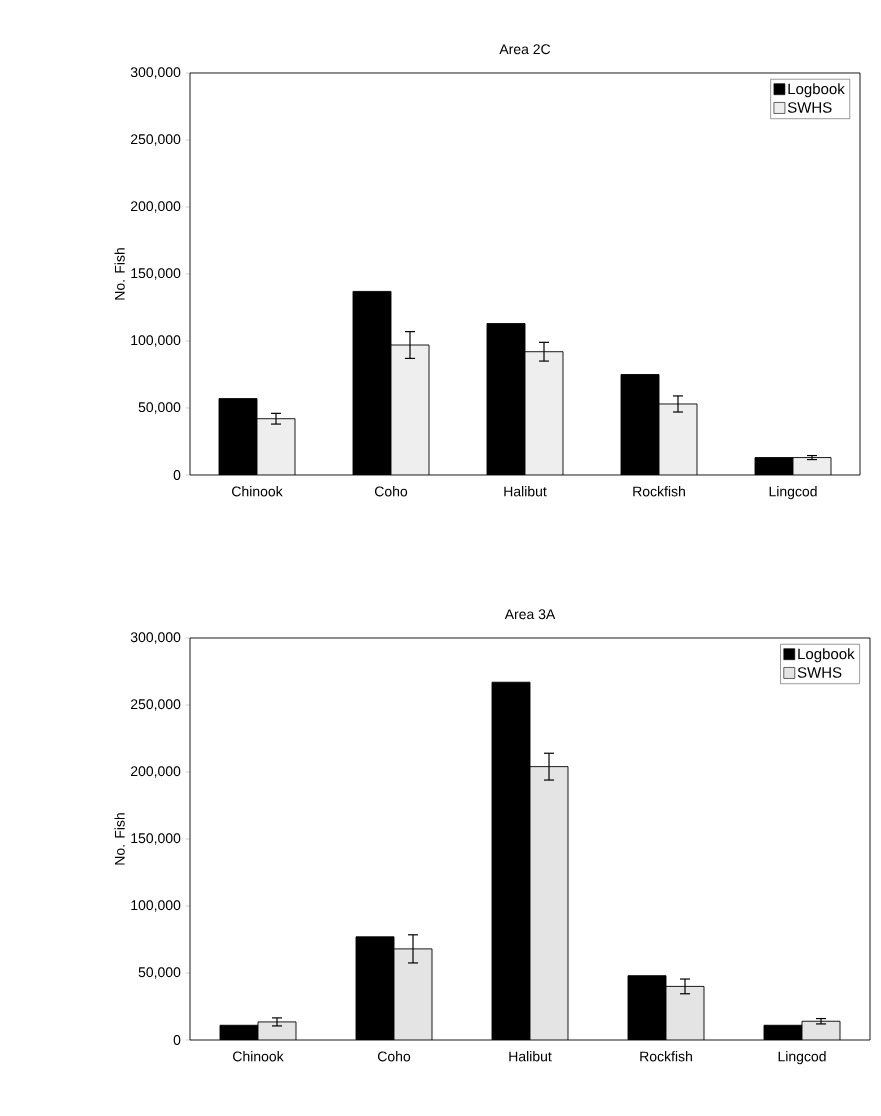 The image size is (881, 1116). I want to click on chart-title: Area 2C, so click(525, 49).